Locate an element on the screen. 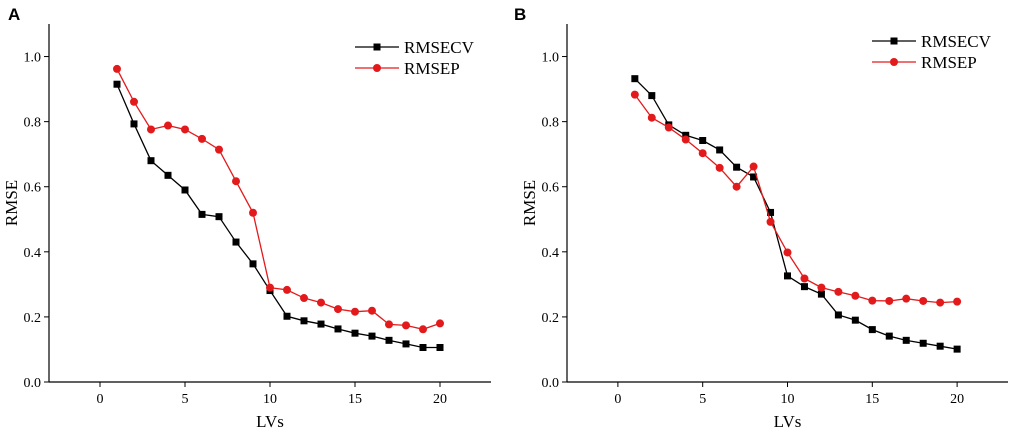 Image resolution: width=1021 pixels, height=435 pixels. panel-letter: A is located at coordinates (14, 14).